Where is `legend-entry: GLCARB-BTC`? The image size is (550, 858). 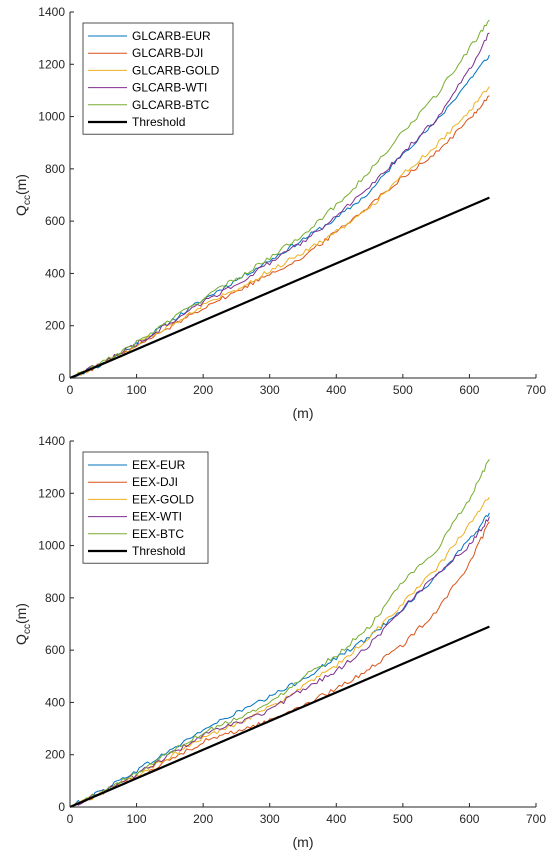
legend-entry: GLCARB-BTC is located at coordinates (171, 105).